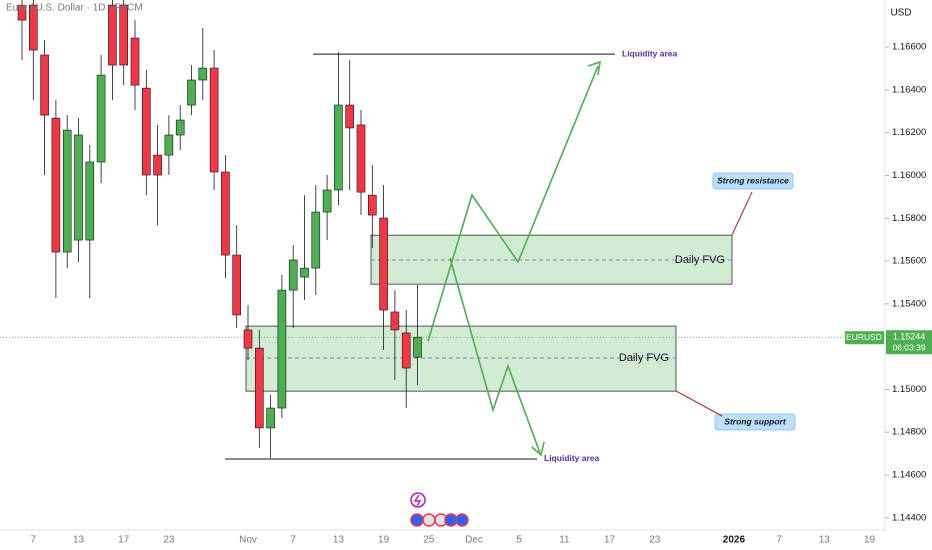 Image resolution: width=932 pixels, height=550 pixels. I want to click on y-tick-label: 1.15600, so click(909, 261).